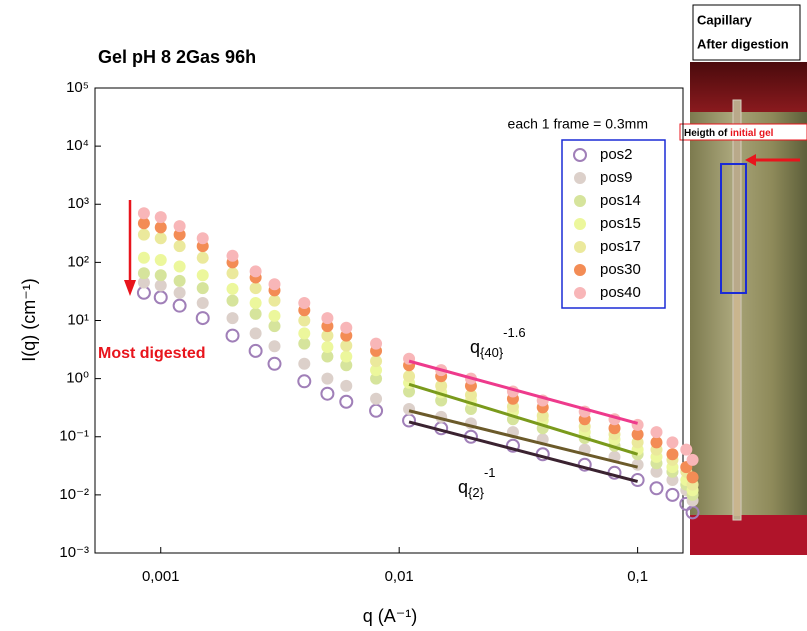  What do you see at coordinates (475, 347) in the screenshot?
I see `annotation-base: q` at bounding box center [475, 347].